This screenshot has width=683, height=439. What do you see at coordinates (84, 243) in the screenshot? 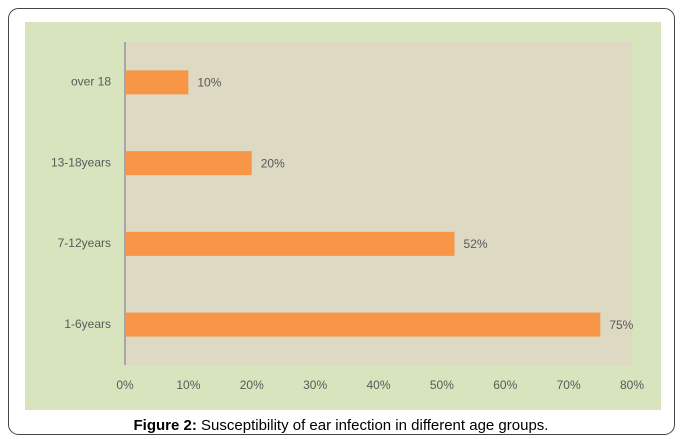
I see `y-tick-label: 7-12years` at bounding box center [84, 243].